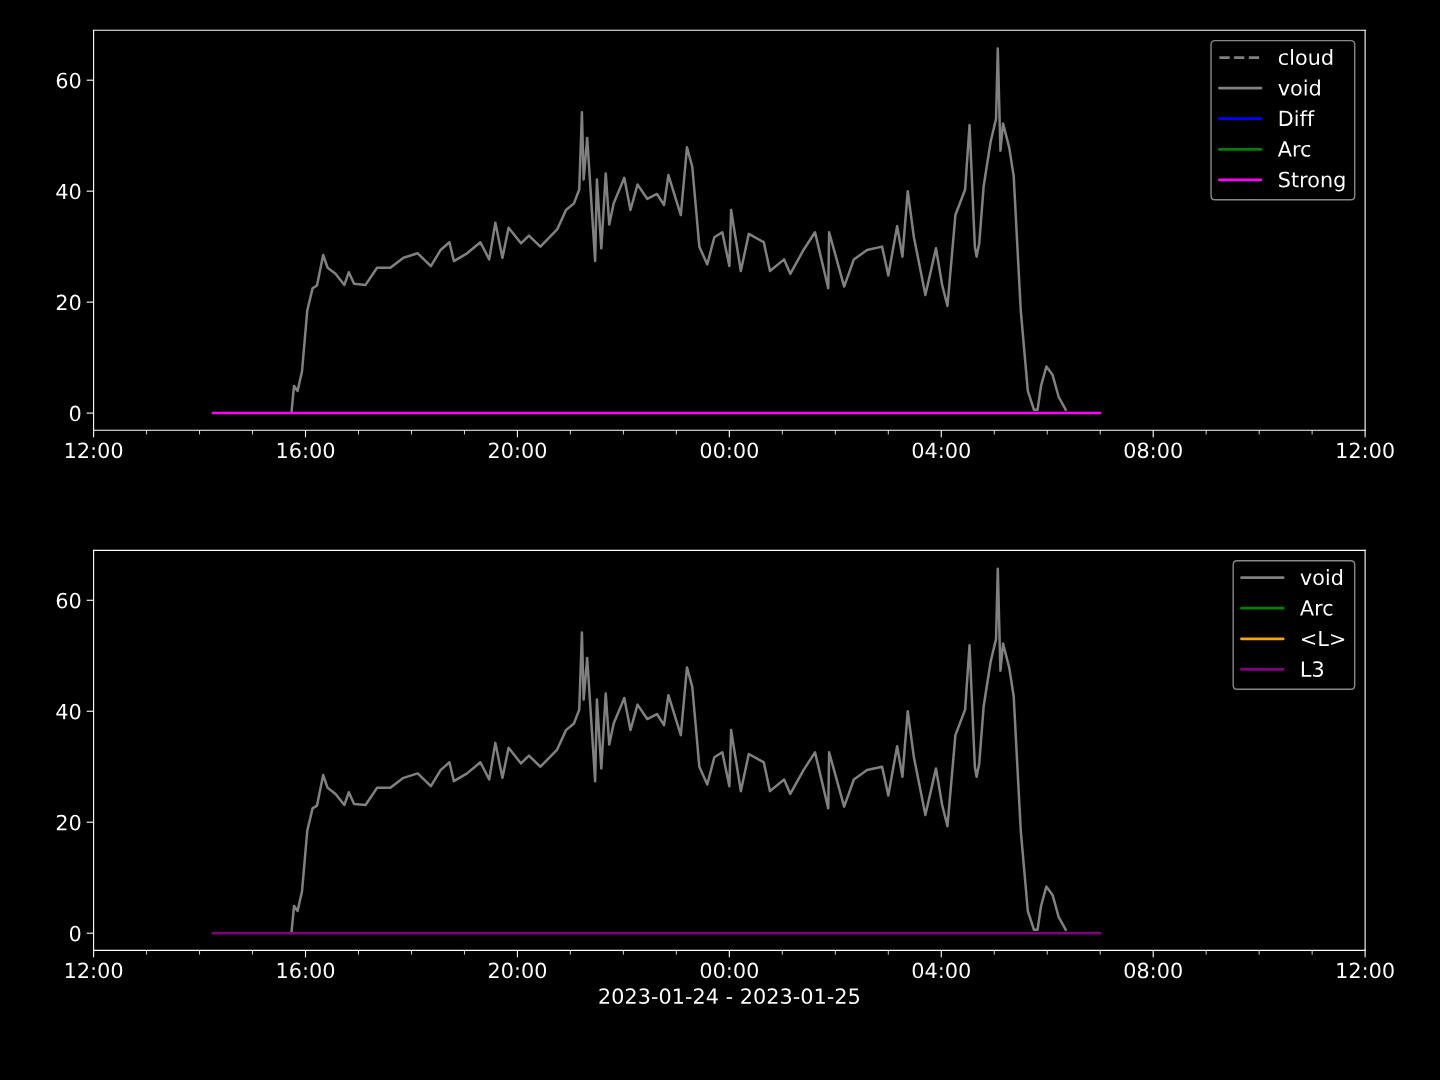 This screenshot has height=1080, width=1440. Describe the element at coordinates (1305, 57) in the screenshot. I see `legend-label: cloud` at that location.